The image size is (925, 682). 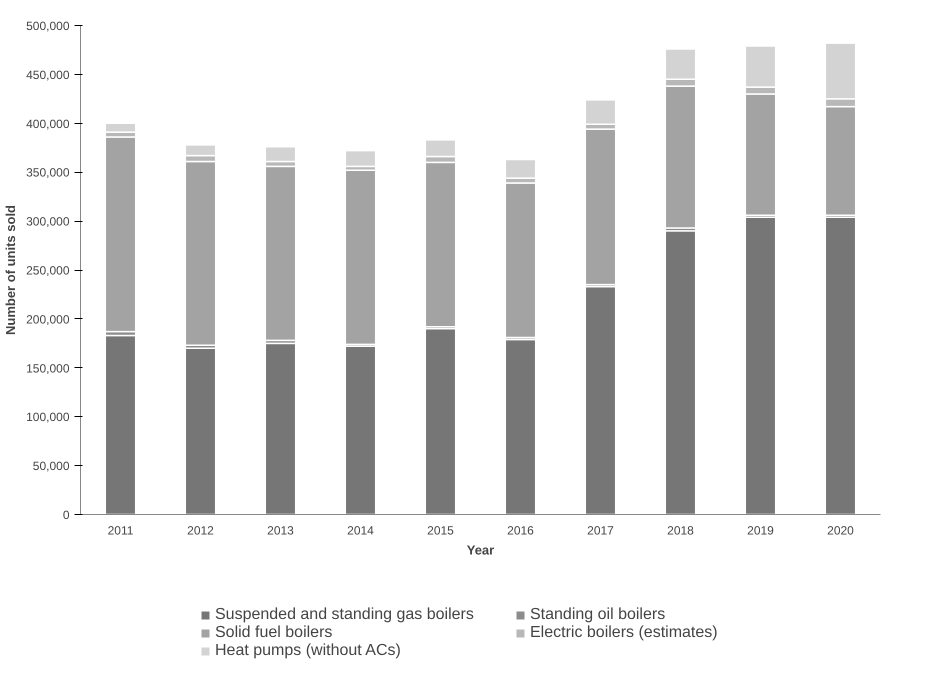 What do you see at coordinates (308, 651) in the screenshot?
I see `legend-label: Heat pumps (without ACs)` at bounding box center [308, 651].